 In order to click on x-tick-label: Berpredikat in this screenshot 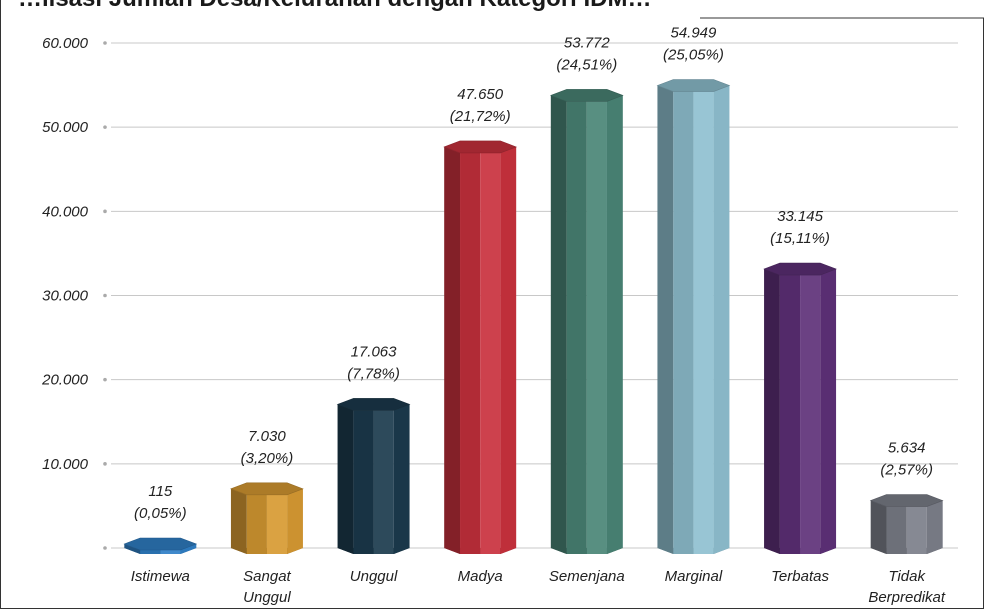, I will do `click(907, 597)`.